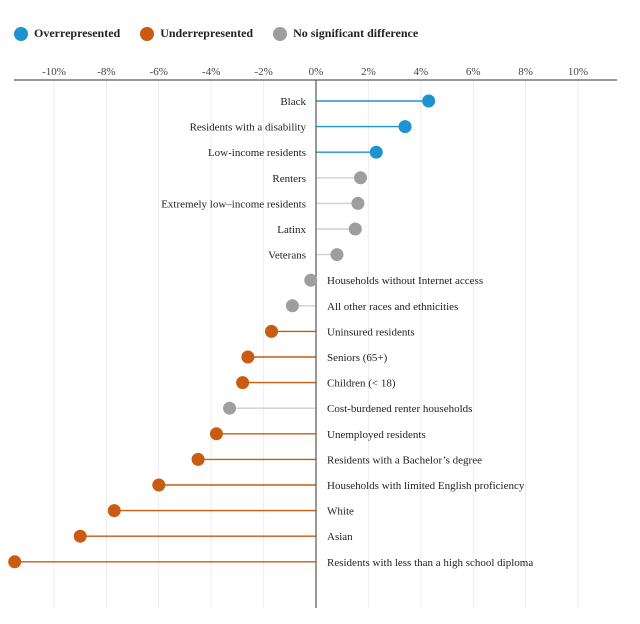 This screenshot has height=624, width=640. Describe the element at coordinates (291, 230) in the screenshot. I see `category-label: Latinx` at that location.